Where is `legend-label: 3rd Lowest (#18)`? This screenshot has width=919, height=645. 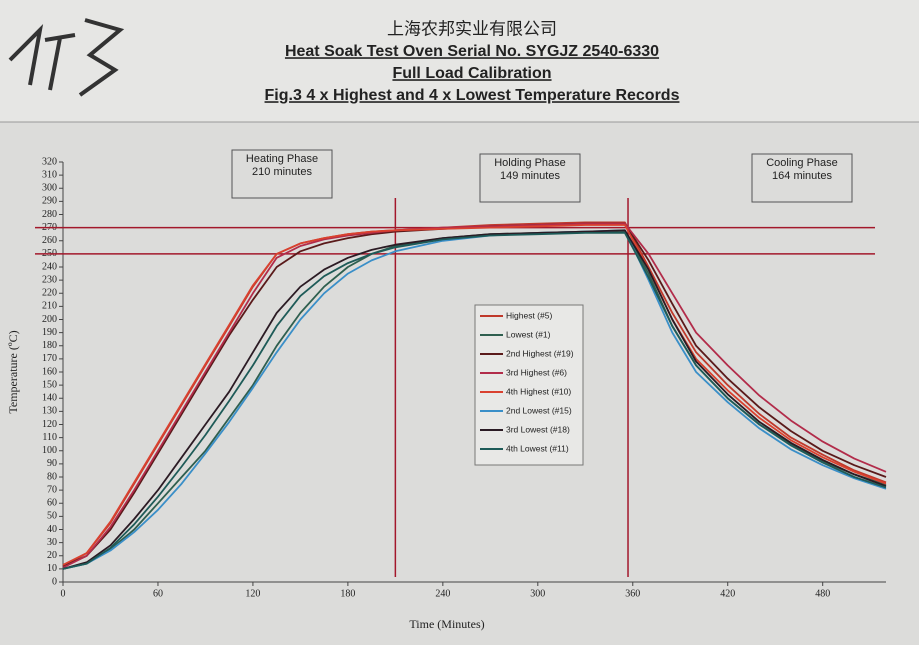 legend-label: 3rd Lowest (#18) is located at coordinates (538, 429).